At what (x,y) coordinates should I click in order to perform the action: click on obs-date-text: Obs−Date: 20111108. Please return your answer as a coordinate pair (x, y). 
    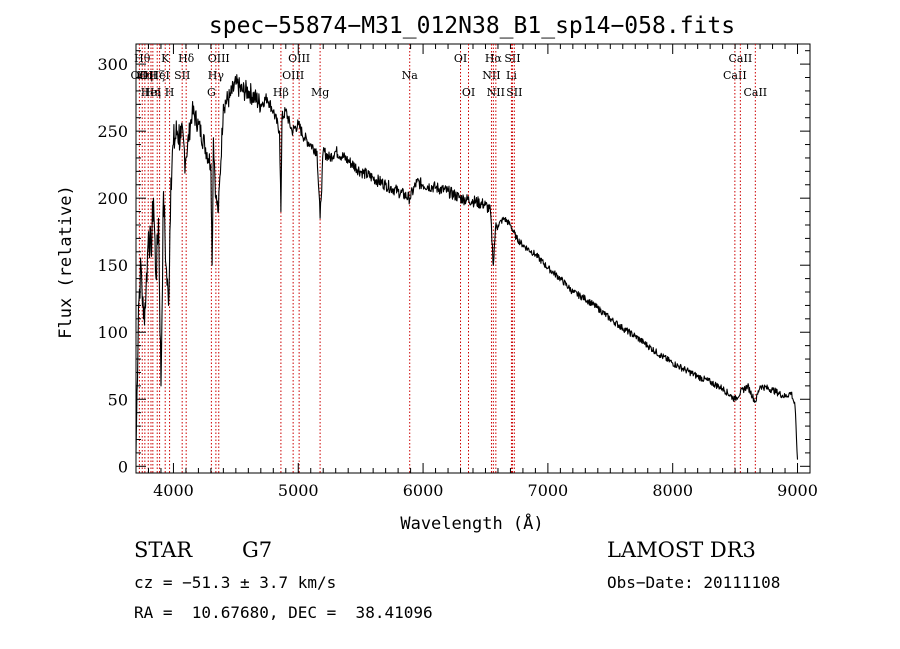
    Looking at the image, I should click on (694, 582).